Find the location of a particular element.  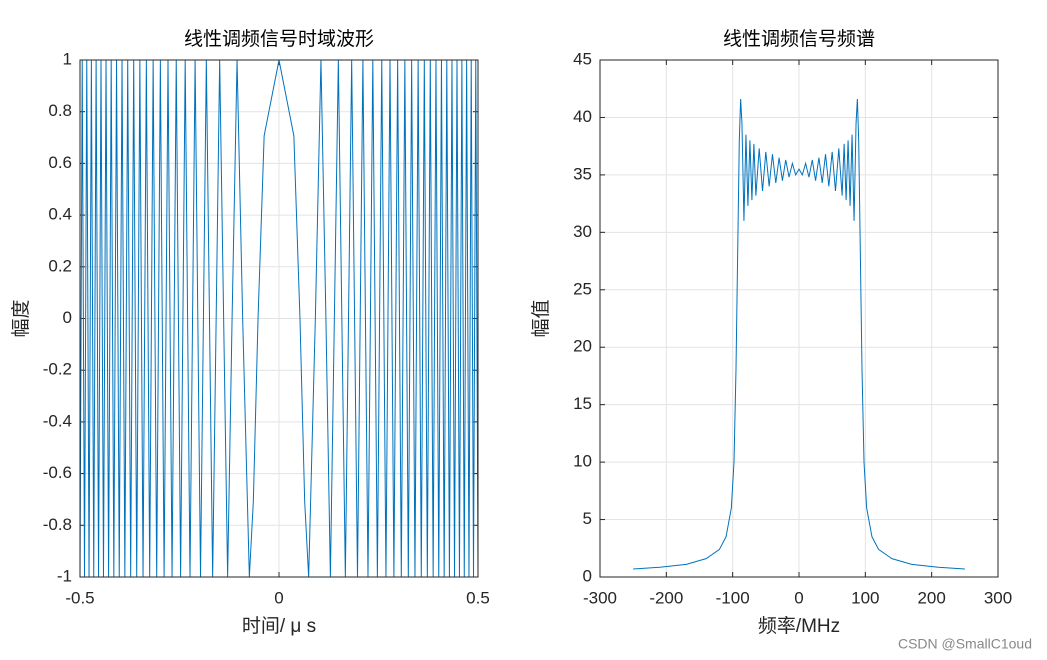

x-tick-label: 300 is located at coordinates (998, 597).